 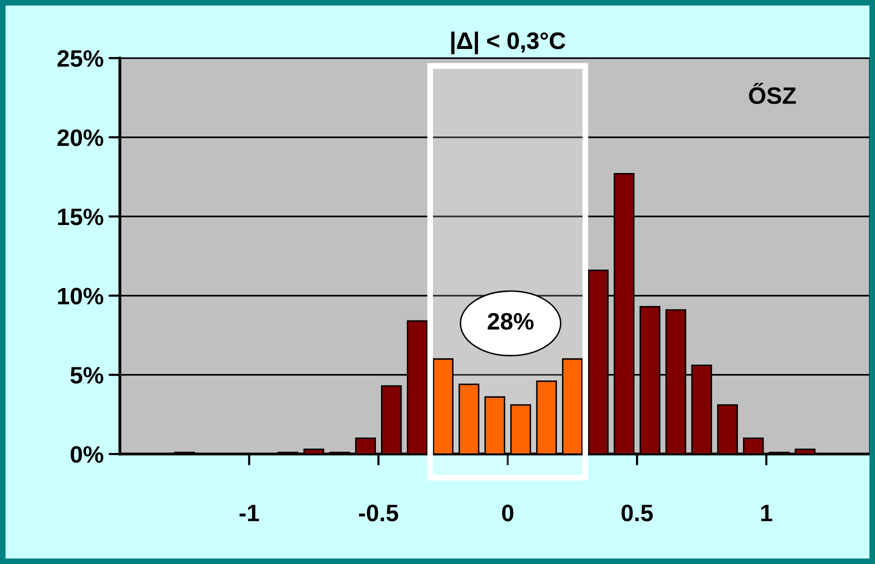 I want to click on x-tick-label: 1, so click(x=766, y=513).